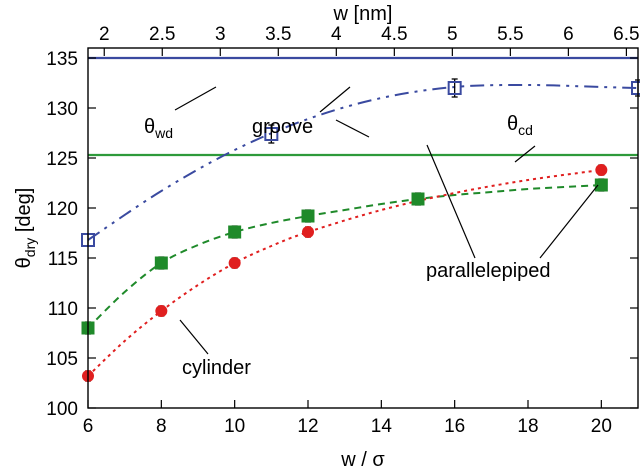 The image size is (640, 472). Describe the element at coordinates (149, 127) in the screenshot. I see `theta-wd-main: θ` at that location.